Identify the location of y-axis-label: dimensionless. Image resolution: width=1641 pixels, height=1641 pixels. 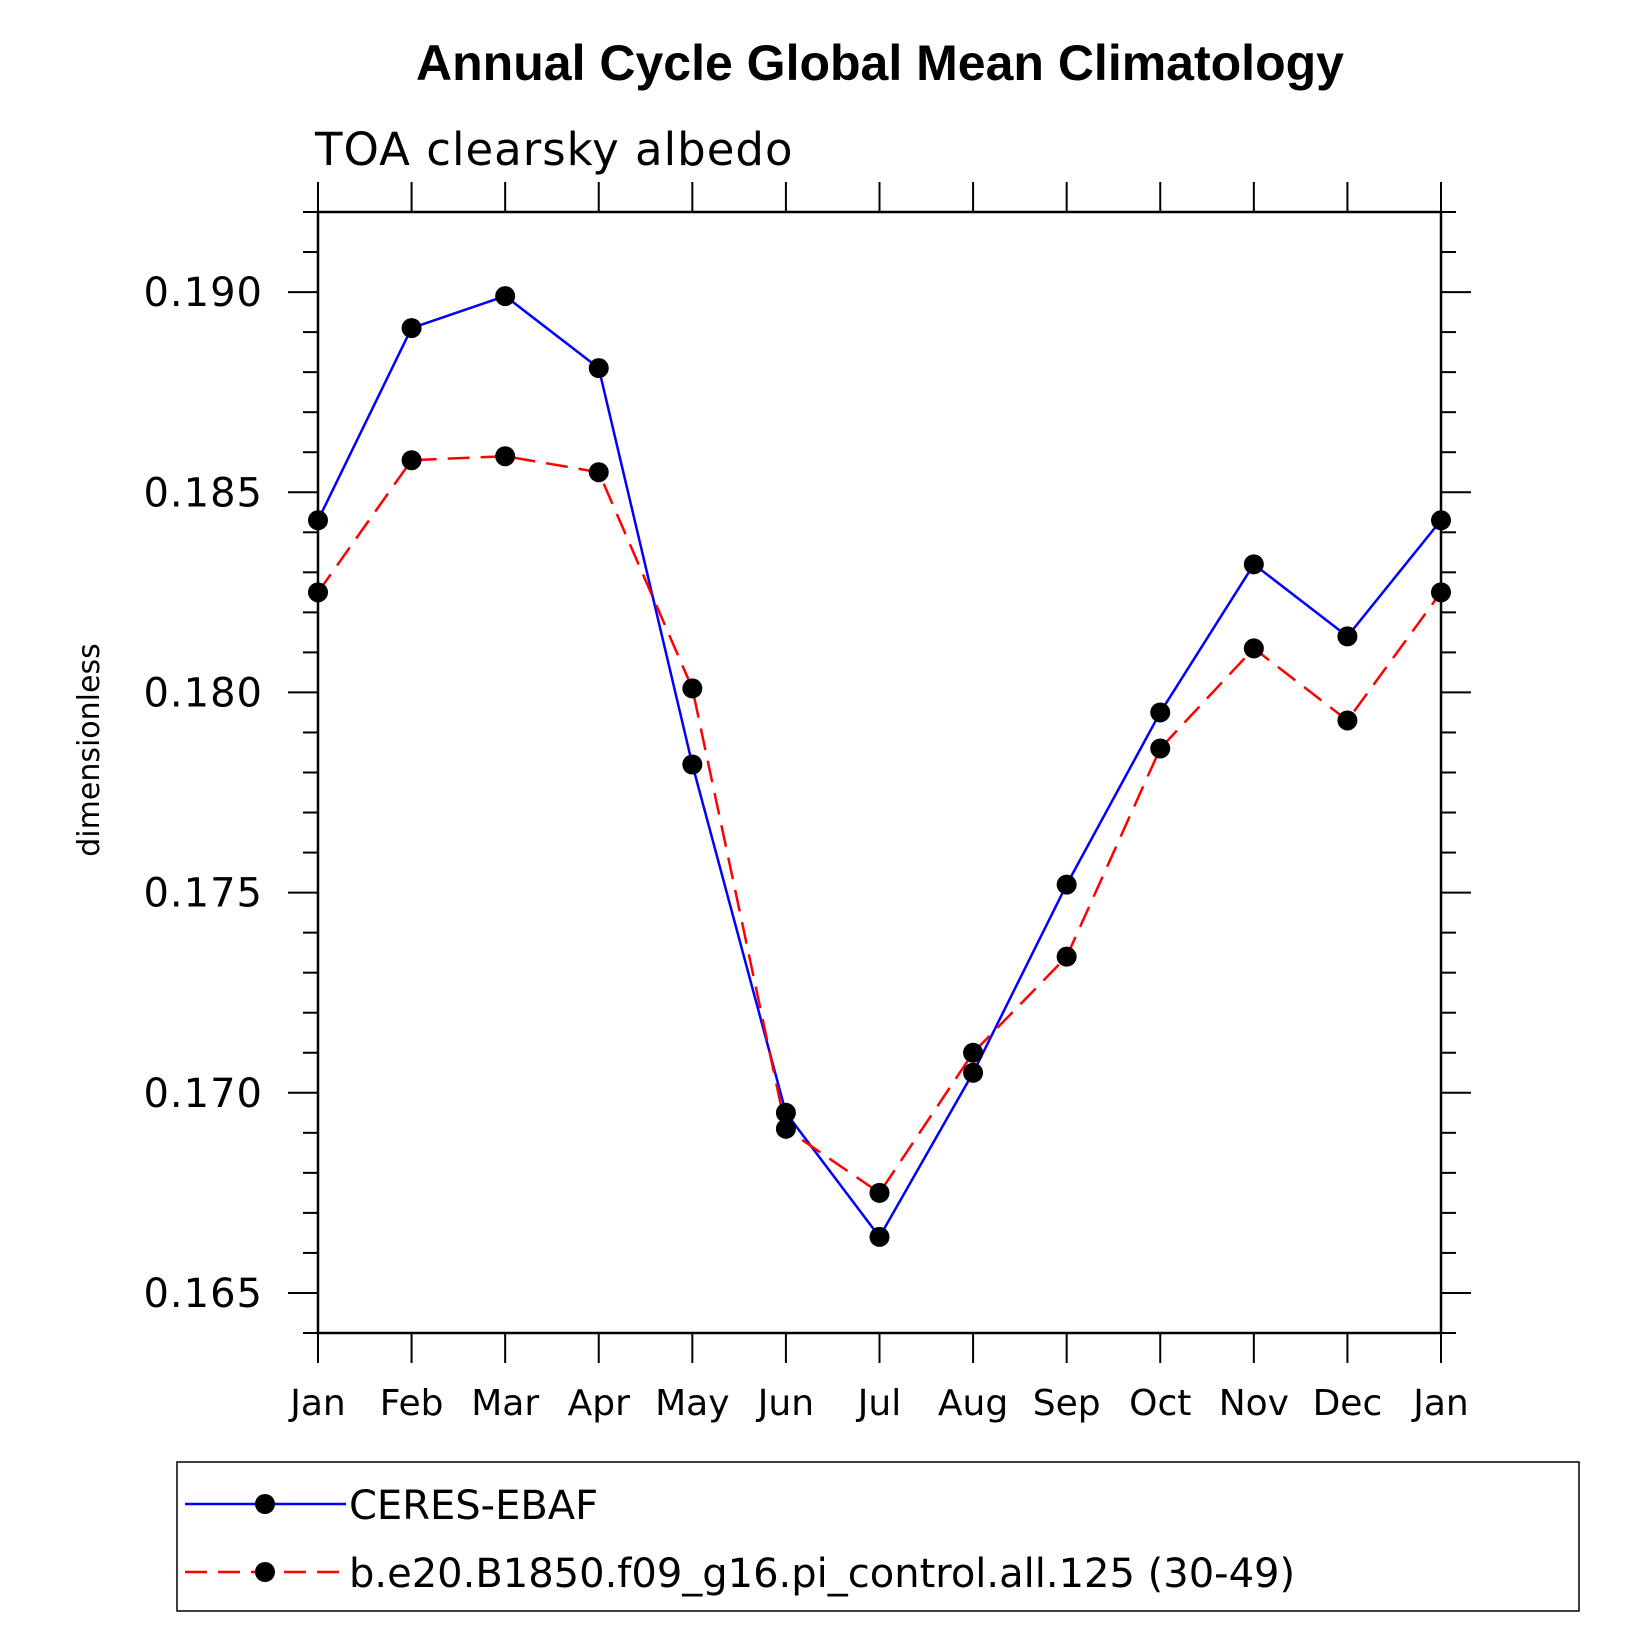
(89, 749).